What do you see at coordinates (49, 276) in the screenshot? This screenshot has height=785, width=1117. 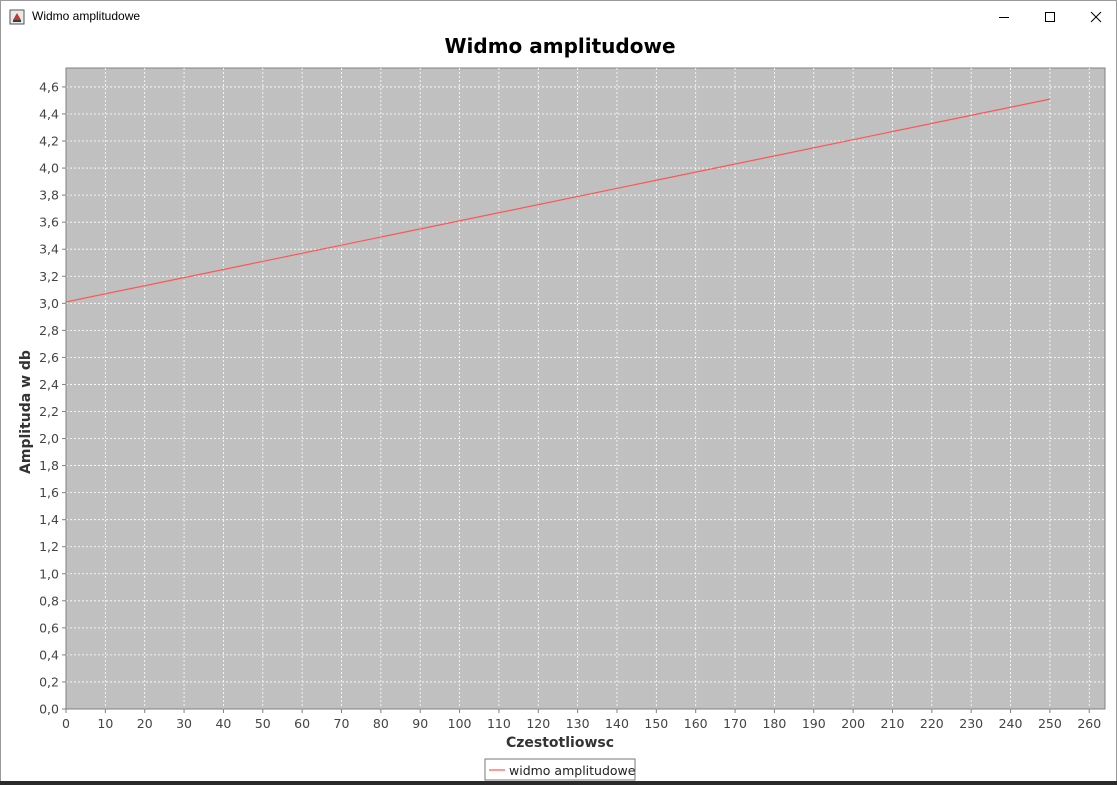 I see `y-tick-label: 3,2` at bounding box center [49, 276].